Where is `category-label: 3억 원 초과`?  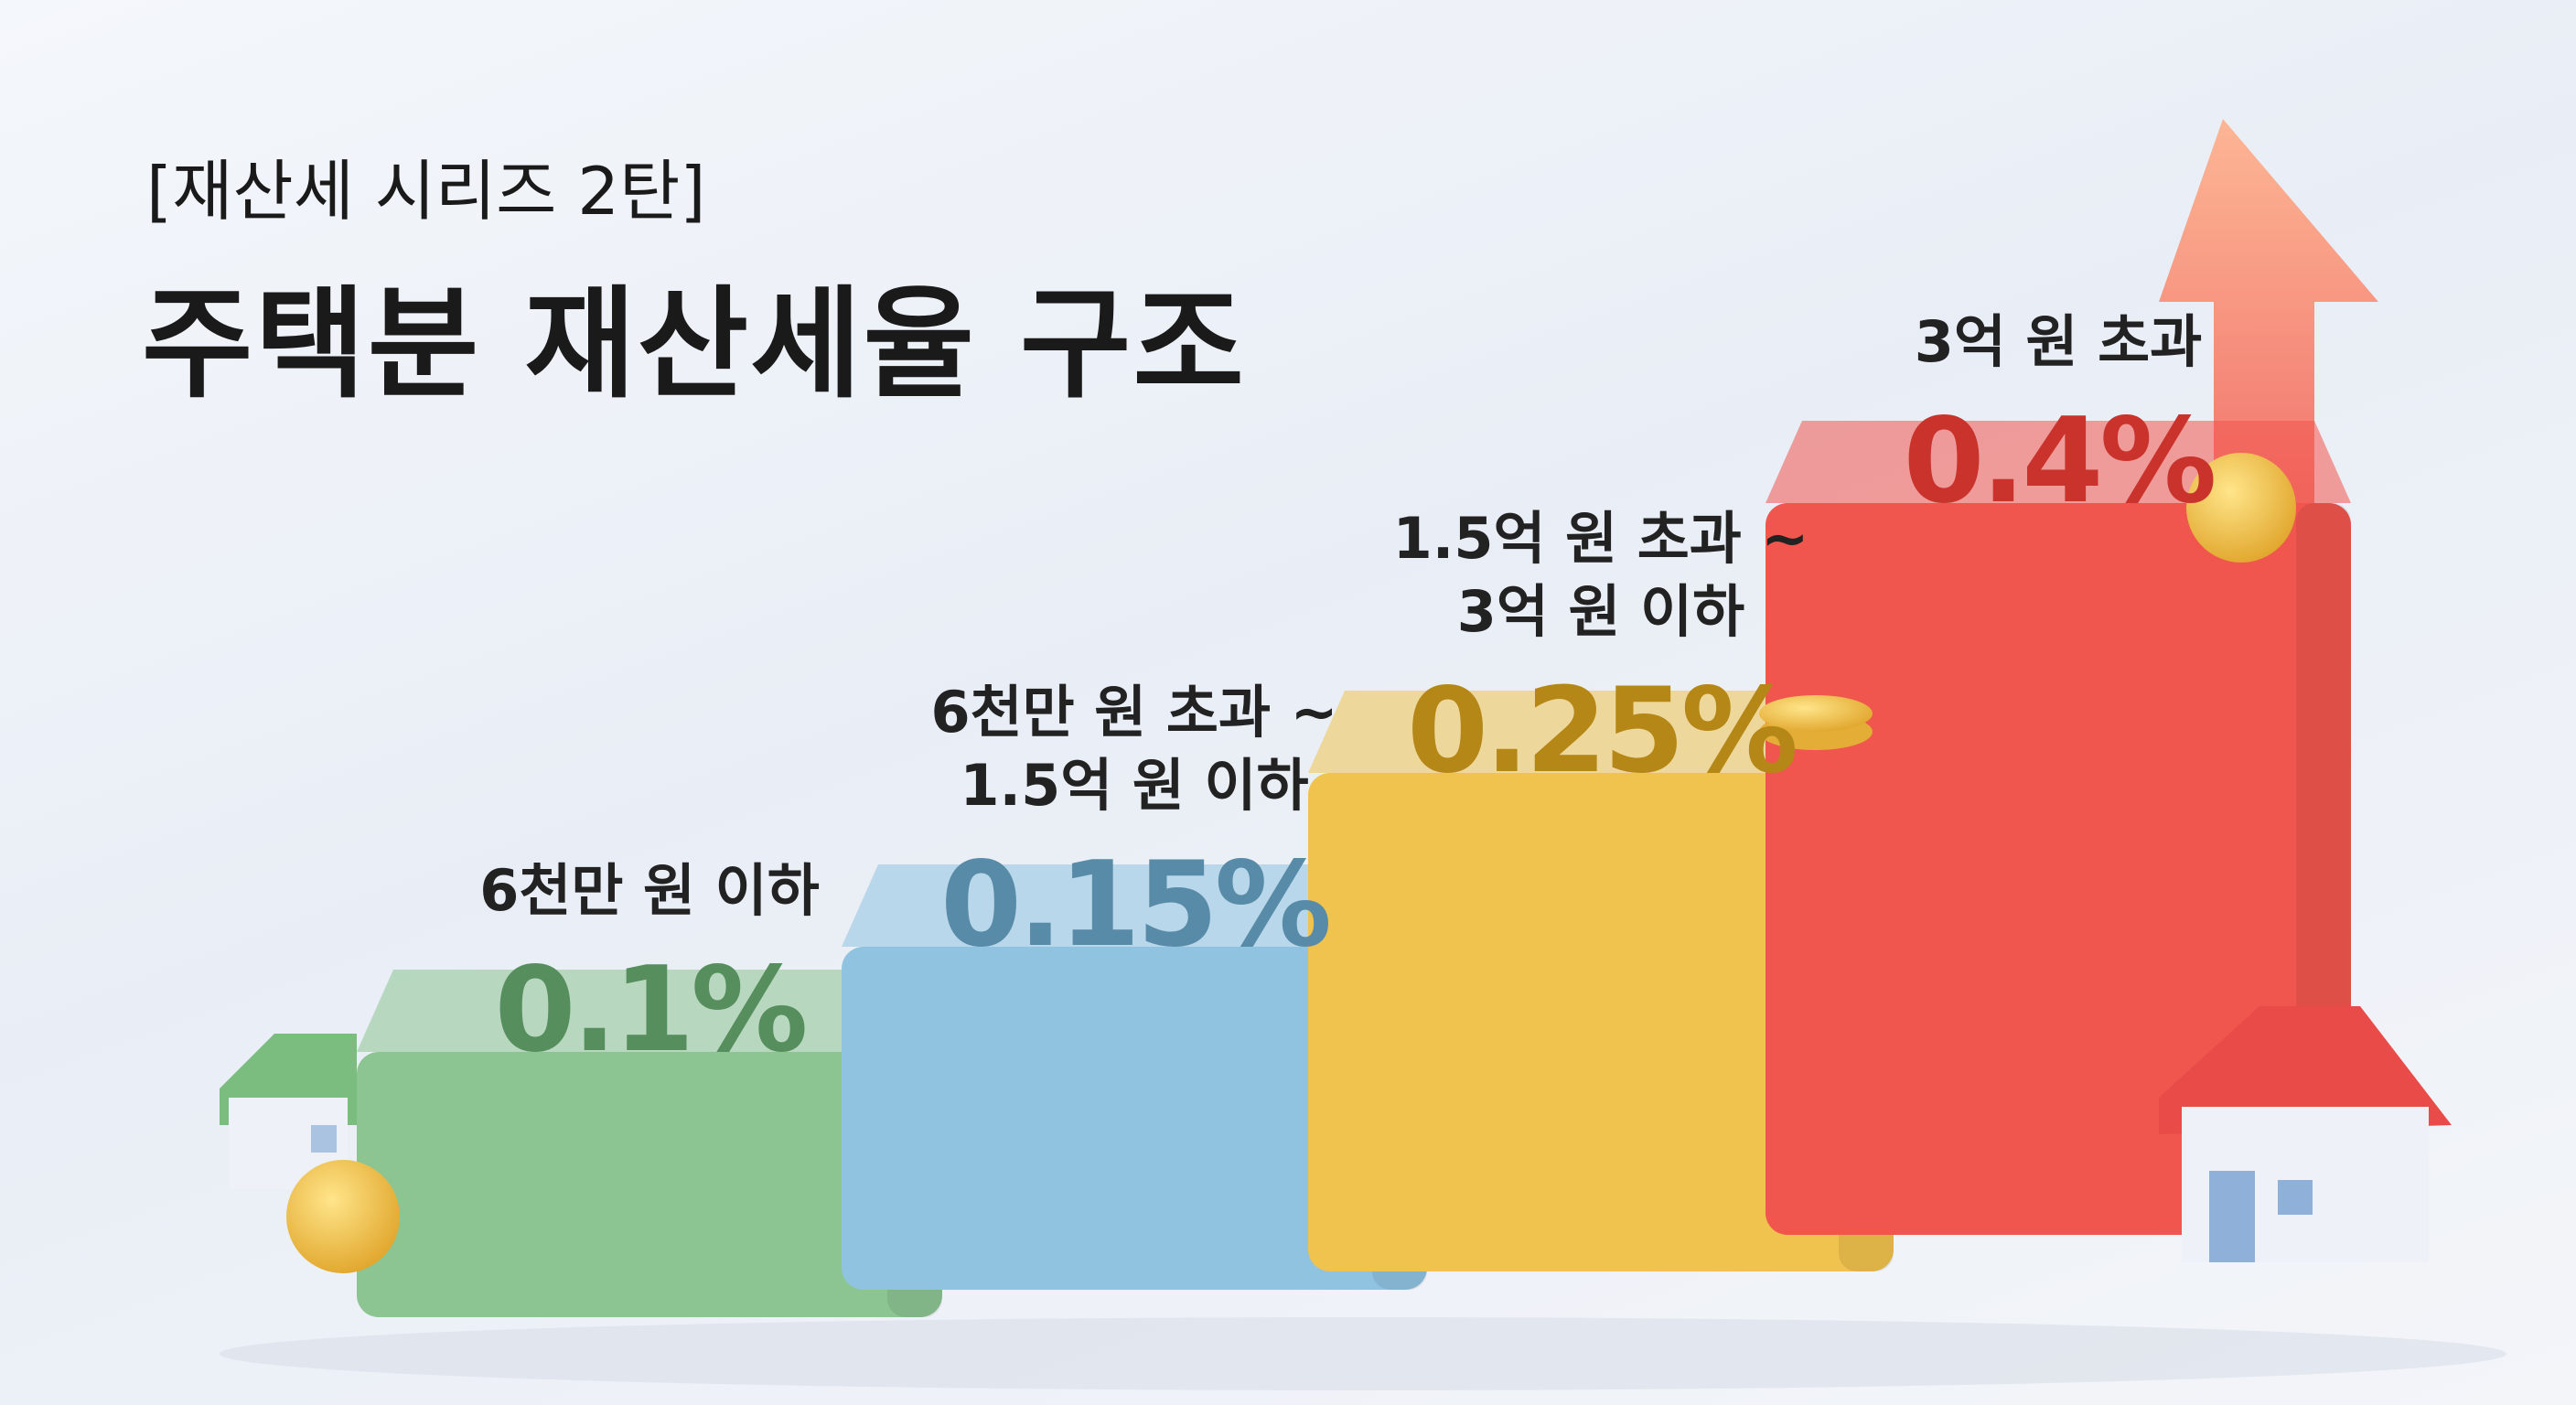
category-label: 3억 원 초과 is located at coordinates (2058, 342).